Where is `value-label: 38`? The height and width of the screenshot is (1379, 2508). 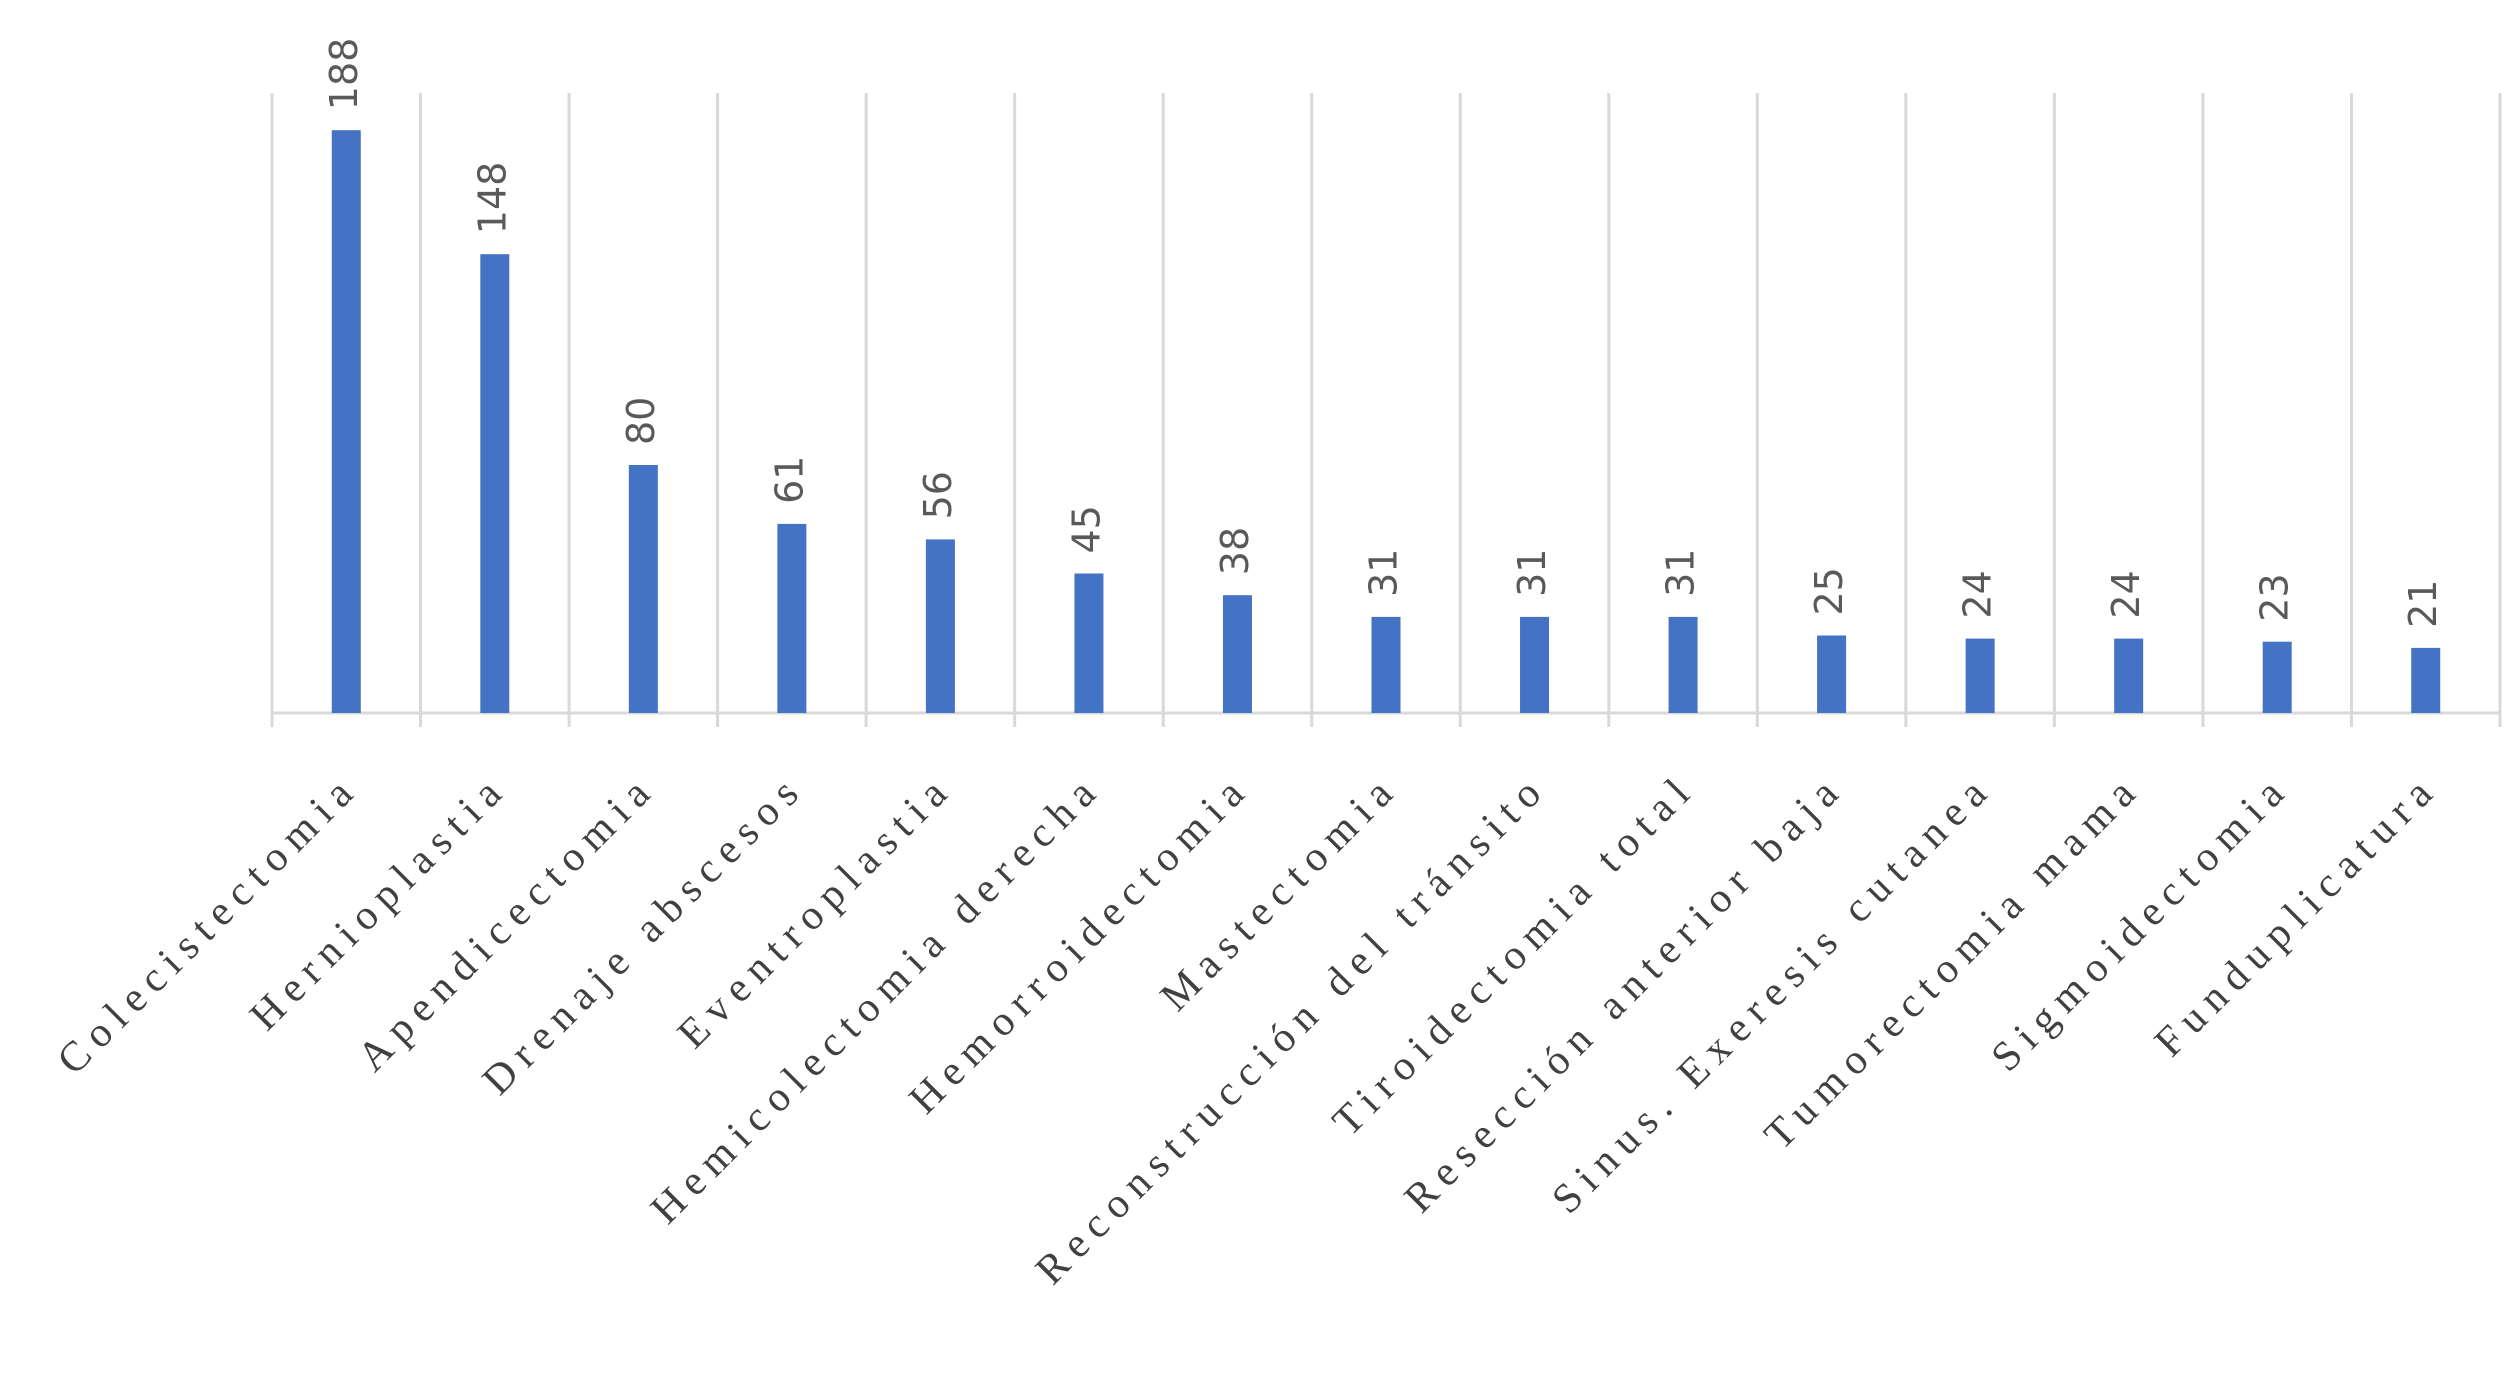 value-label: 38 is located at coordinates (1235, 551).